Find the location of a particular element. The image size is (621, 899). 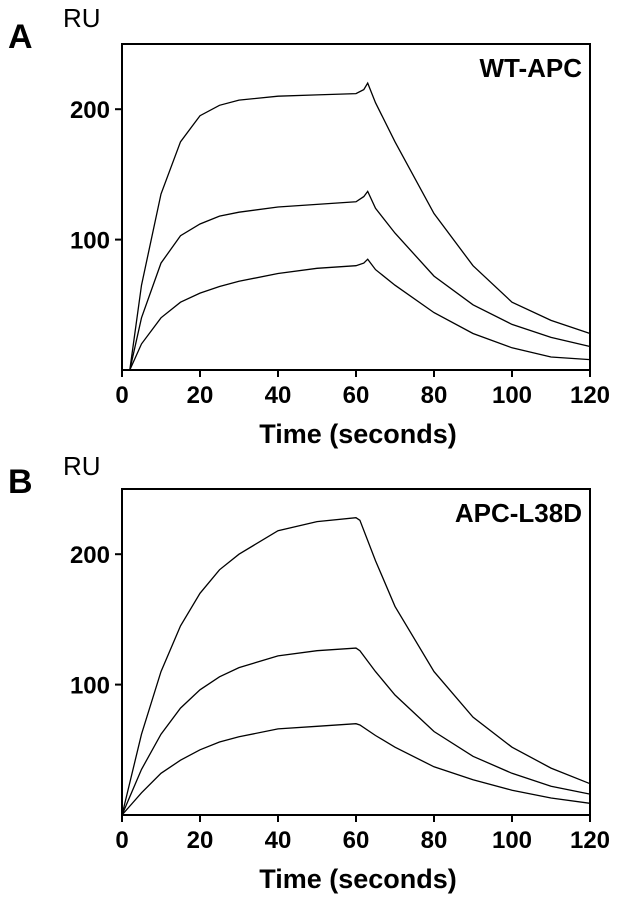

panel-letter: B is located at coordinates (20, 482).